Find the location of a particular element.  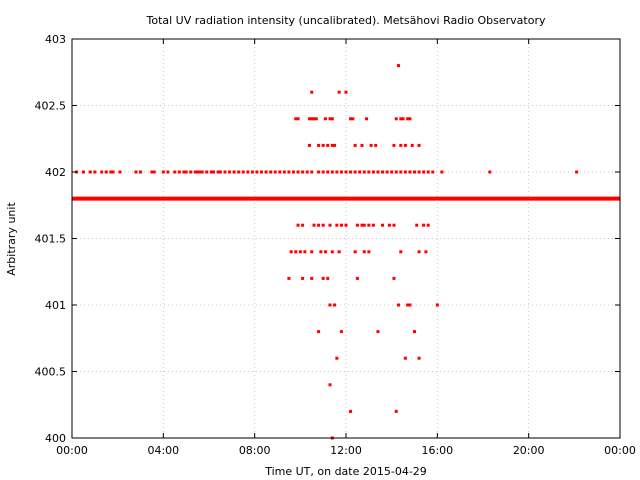

y-tick-label: 401 is located at coordinates (55, 305).